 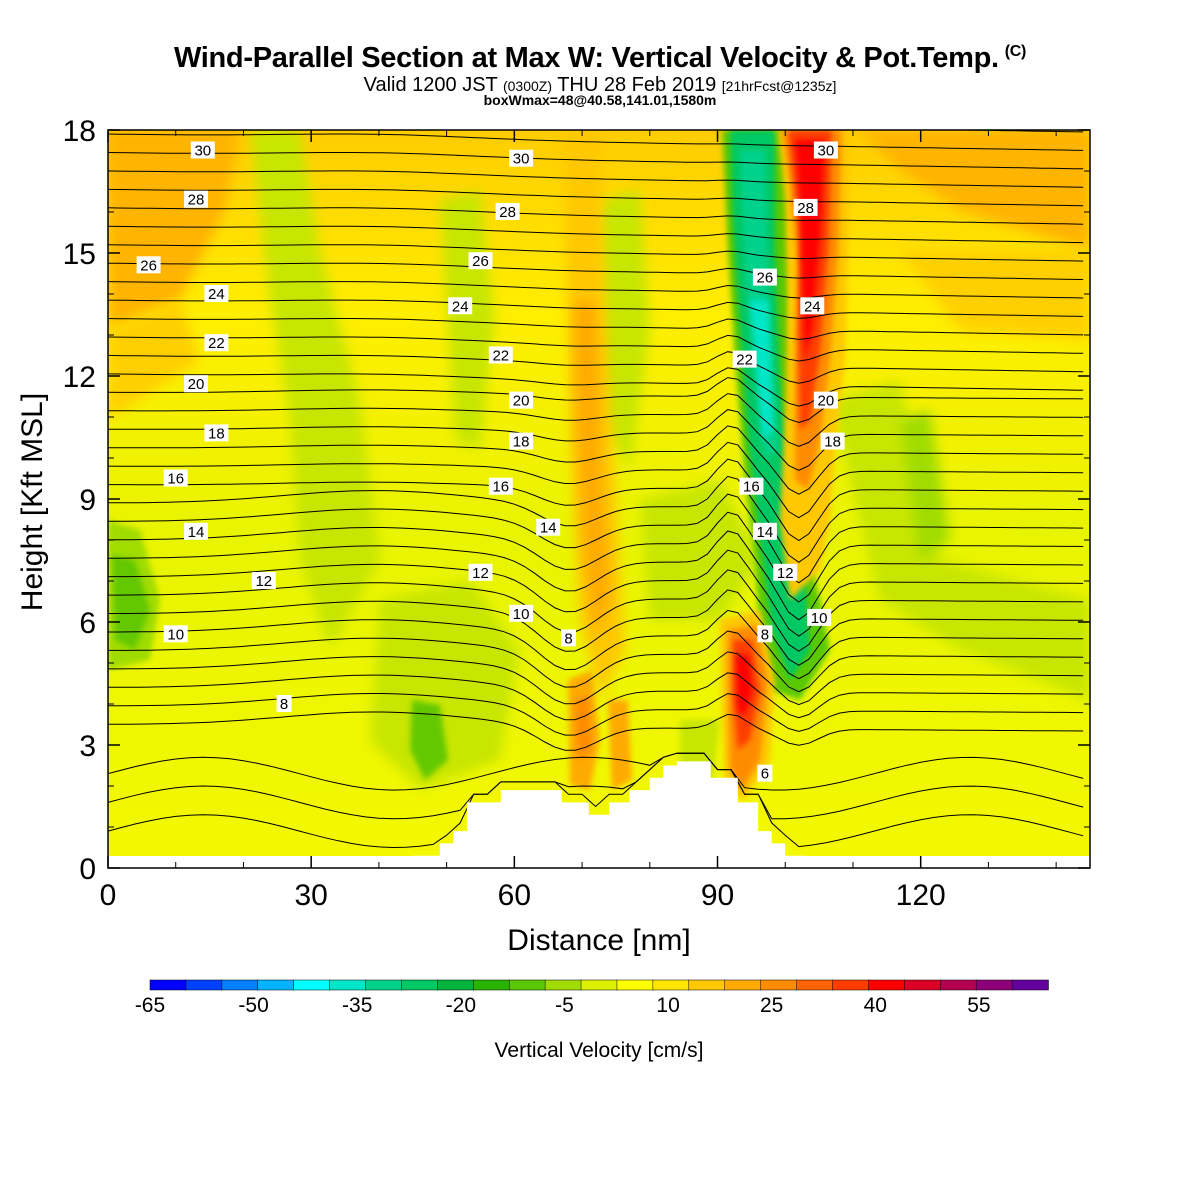 What do you see at coordinates (598, 940) in the screenshot?
I see `x-axis-label: Distance [nm]` at bounding box center [598, 940].